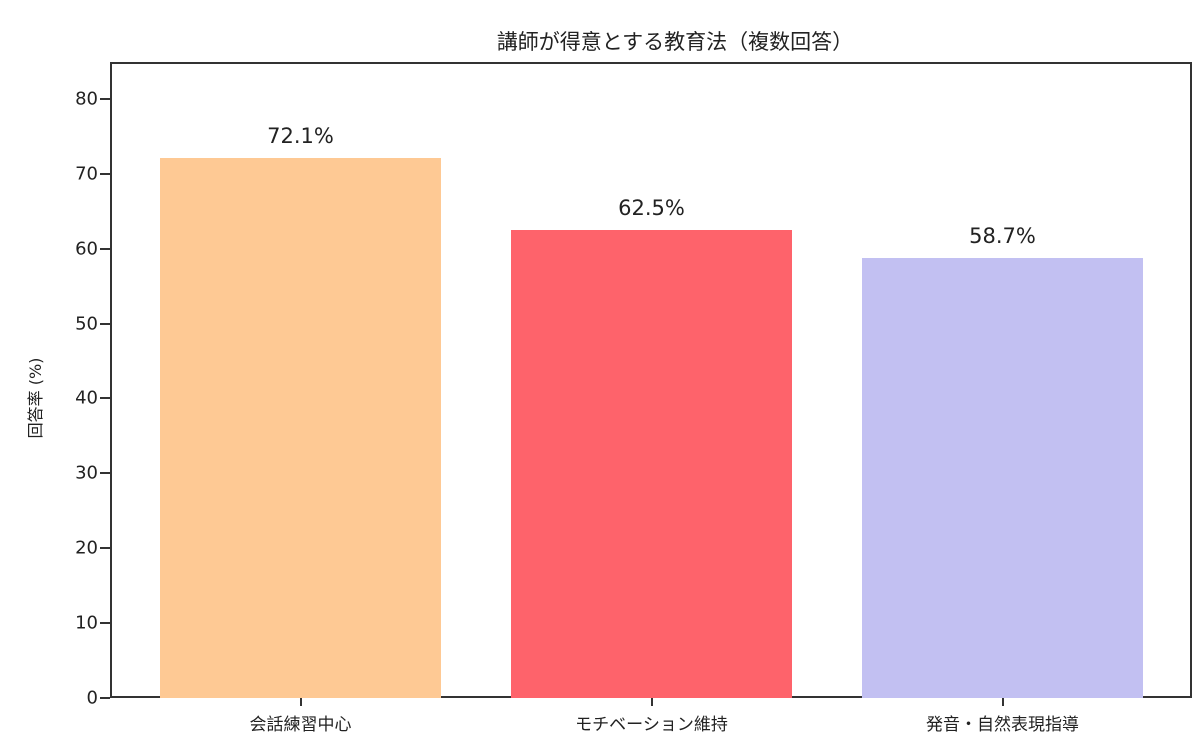 The height and width of the screenshot is (752, 1200). What do you see at coordinates (86, 623) in the screenshot?
I see `y-tick-label: 10` at bounding box center [86, 623].